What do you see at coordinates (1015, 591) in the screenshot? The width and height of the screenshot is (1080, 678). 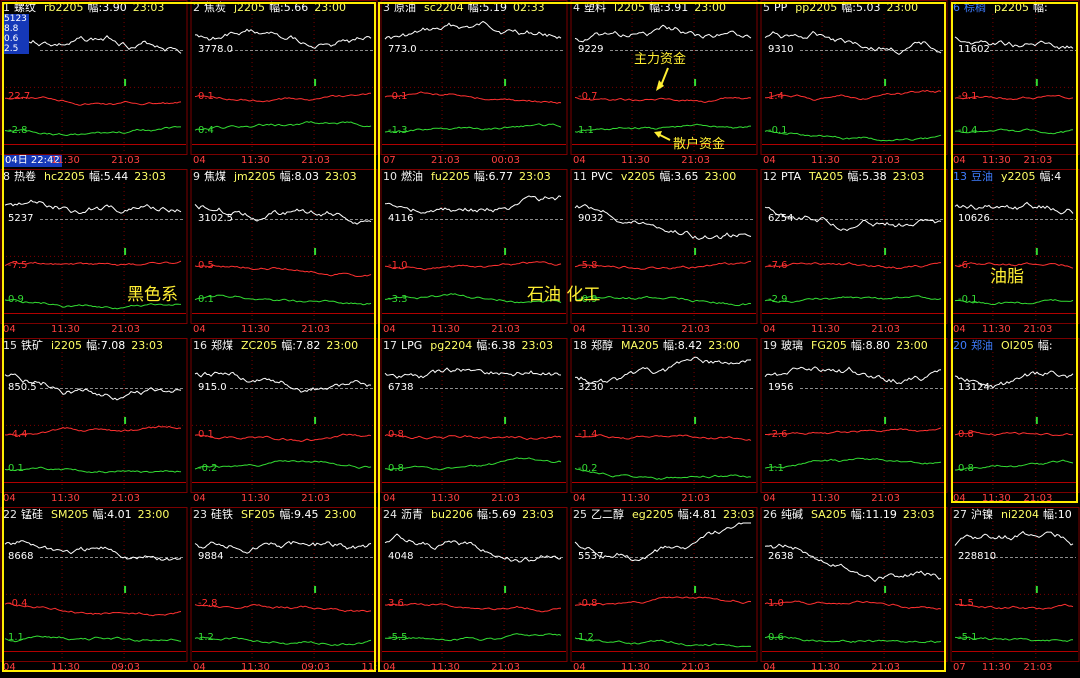 I see `chart-panel-ni2204: 27 沪镍 ni2204 幅:10 228810 1.5 -5.1 07 11:30 21:03` at bounding box center [1015, 591].